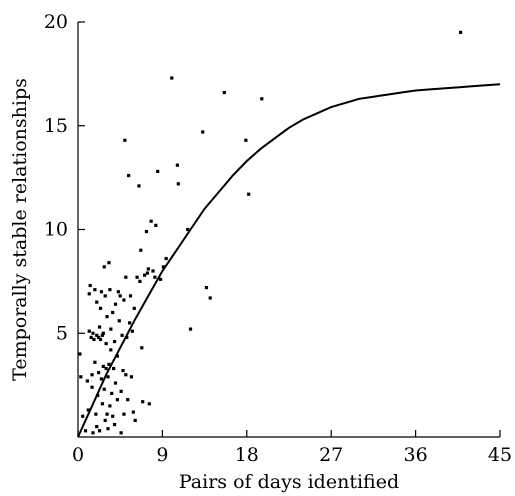 The image size is (515, 496). I want to click on x-tick-label: 36, so click(416, 455).